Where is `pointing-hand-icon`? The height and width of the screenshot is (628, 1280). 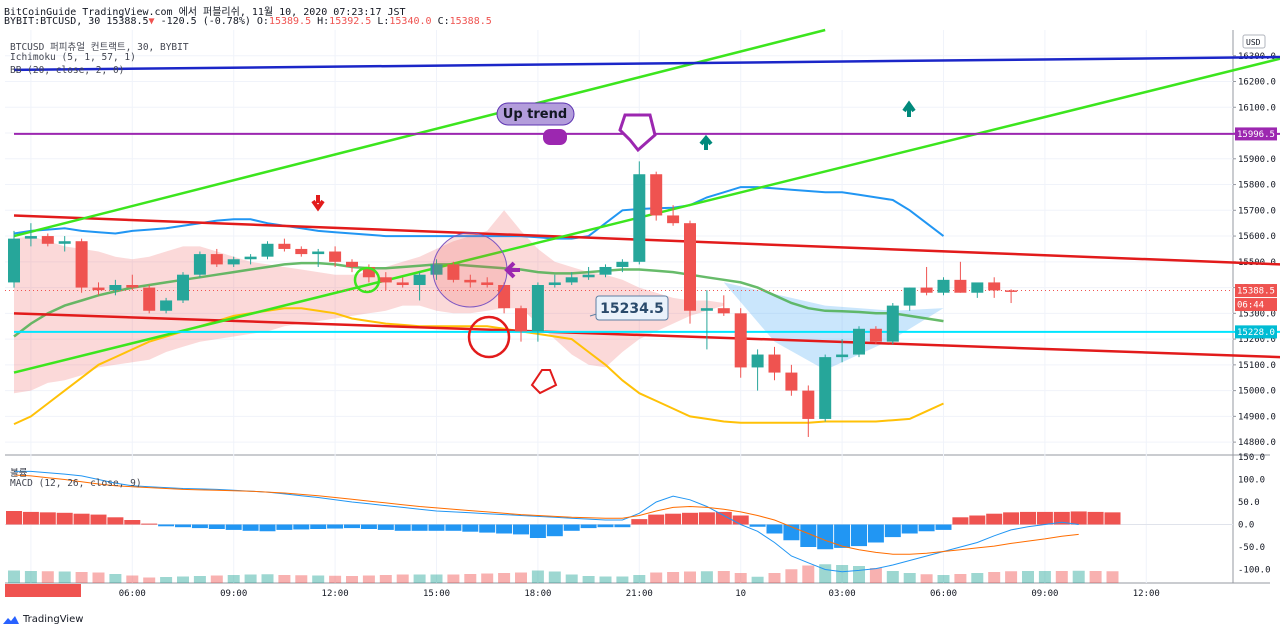
pointing-hand-icon is located at coordinates (637, 133).